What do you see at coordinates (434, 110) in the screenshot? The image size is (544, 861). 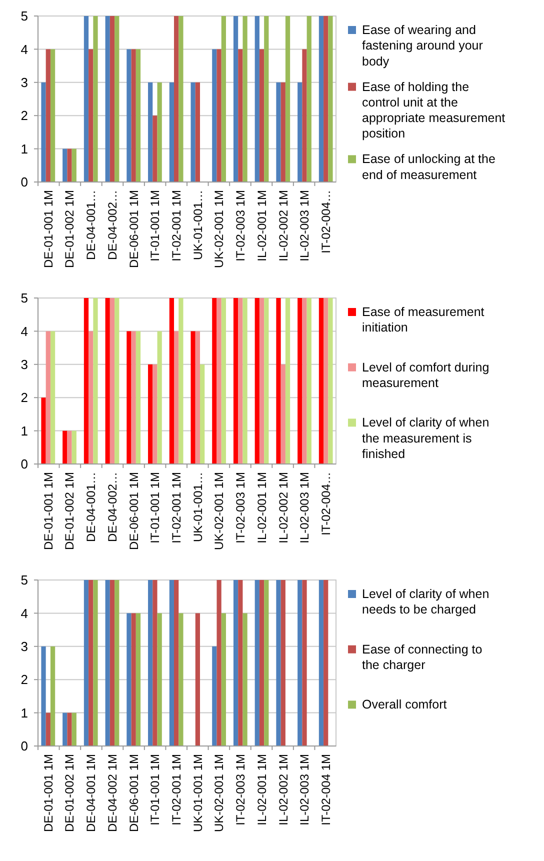 I see `legend-label: Ease of holding the control unit at the appropriate measurement position` at bounding box center [434, 110].